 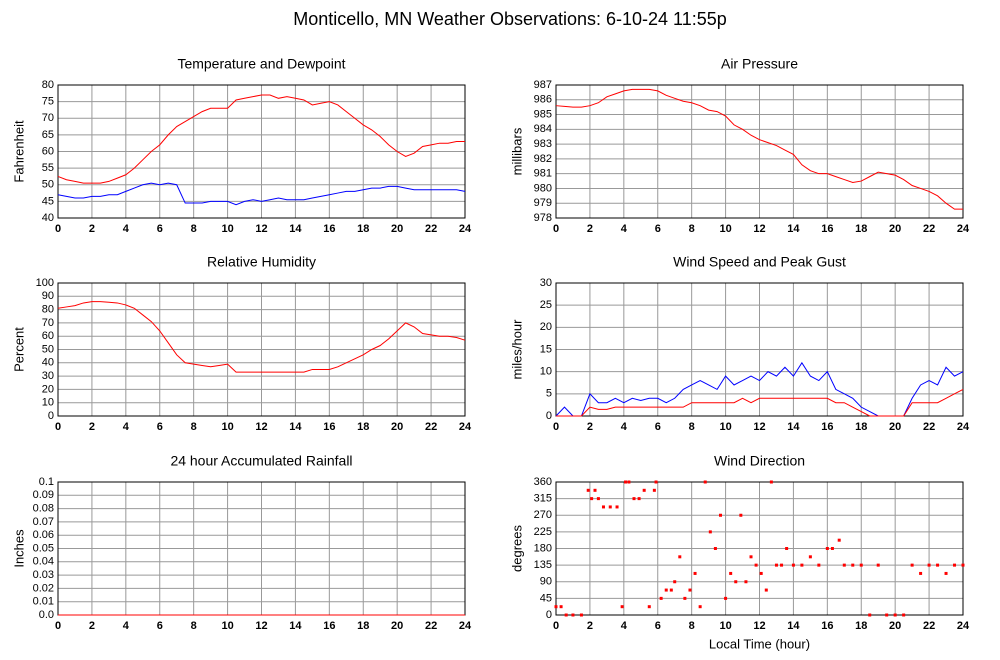 What do you see at coordinates (48, 135) in the screenshot?
I see `y-tick-label: 65` at bounding box center [48, 135].